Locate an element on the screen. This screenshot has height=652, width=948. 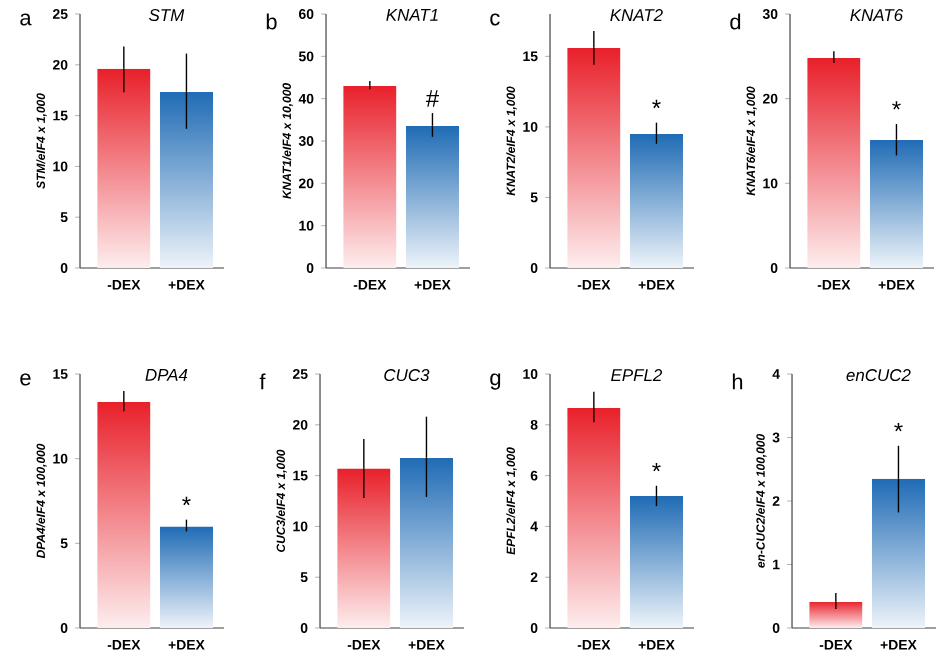
chart-title: STM is located at coordinates (167, 15).